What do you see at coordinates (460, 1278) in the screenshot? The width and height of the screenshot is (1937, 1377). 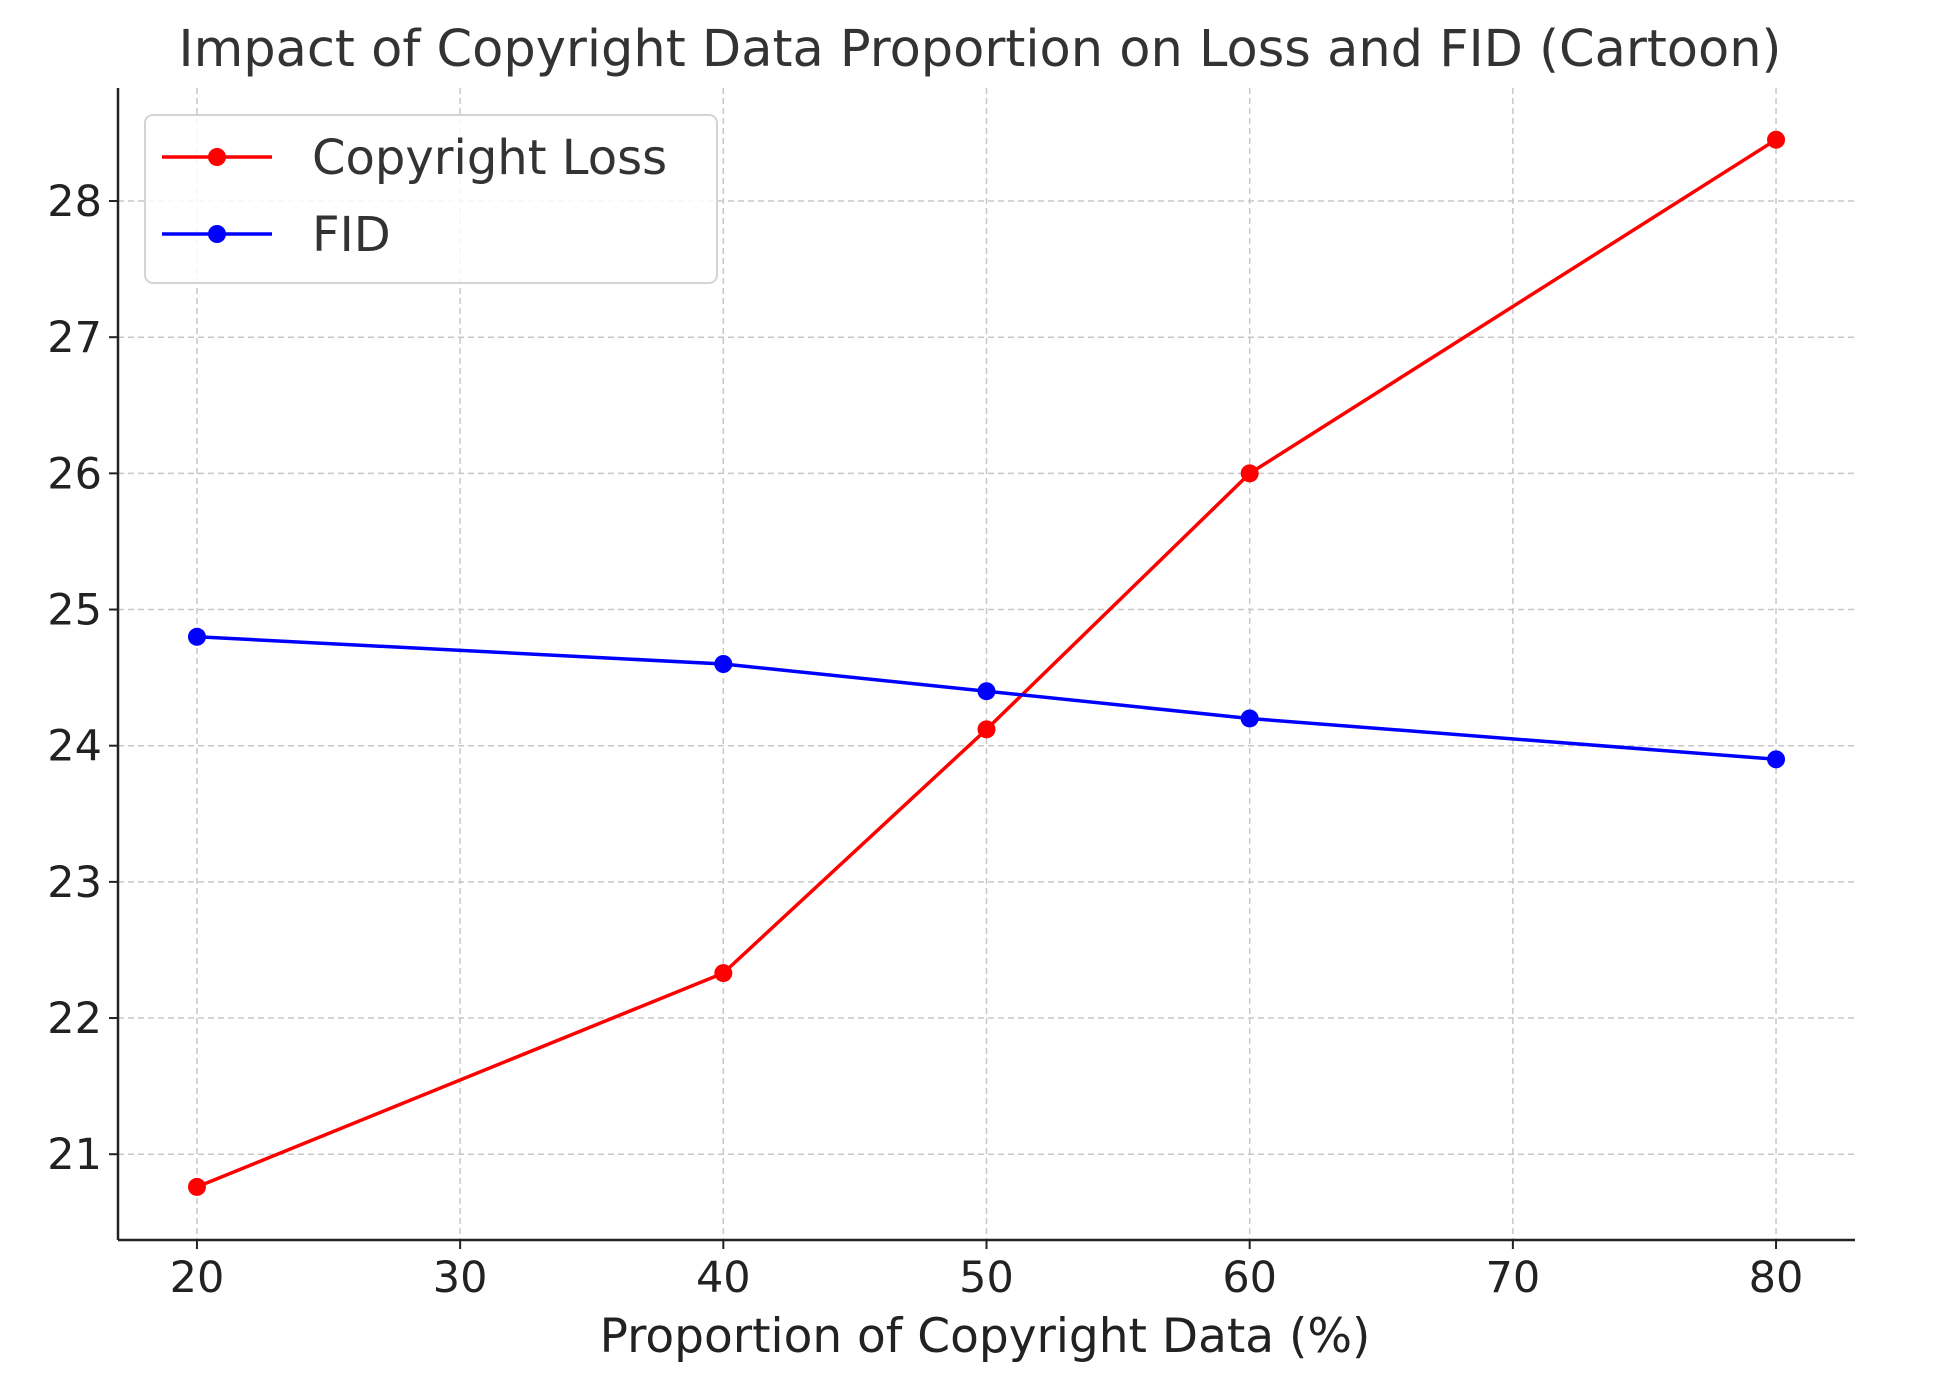 I see `x-tick-label-1: 30` at bounding box center [460, 1278].